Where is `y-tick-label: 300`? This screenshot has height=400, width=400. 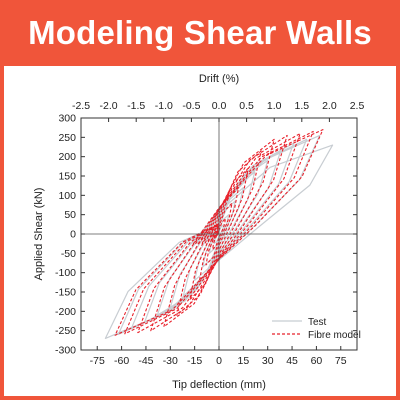
y-tick-label: 300 is located at coordinates (67, 119).